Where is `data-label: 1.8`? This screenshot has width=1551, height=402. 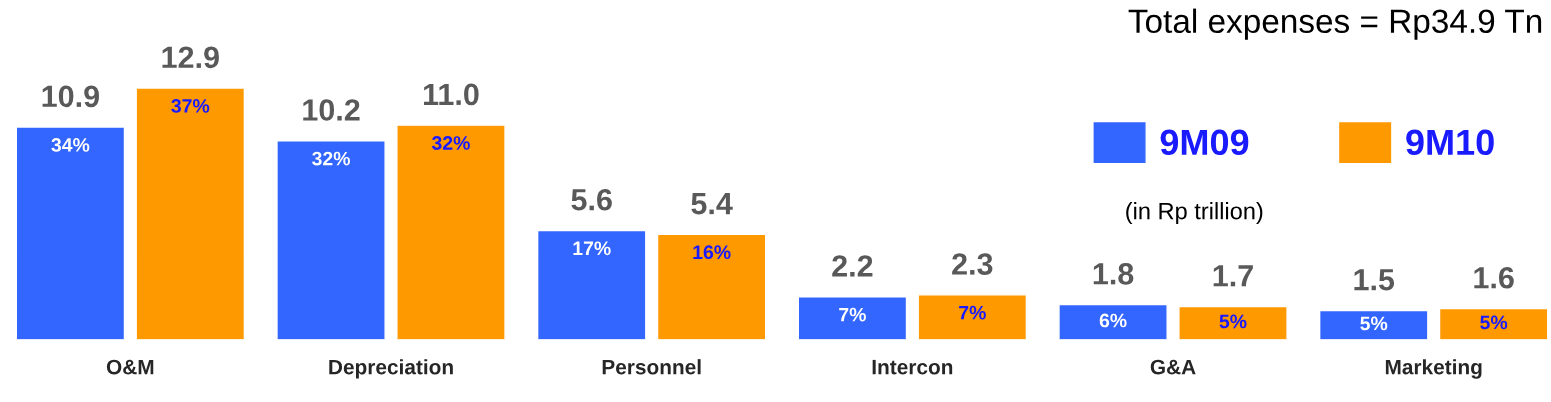 data-label: 1.8 is located at coordinates (1113, 274).